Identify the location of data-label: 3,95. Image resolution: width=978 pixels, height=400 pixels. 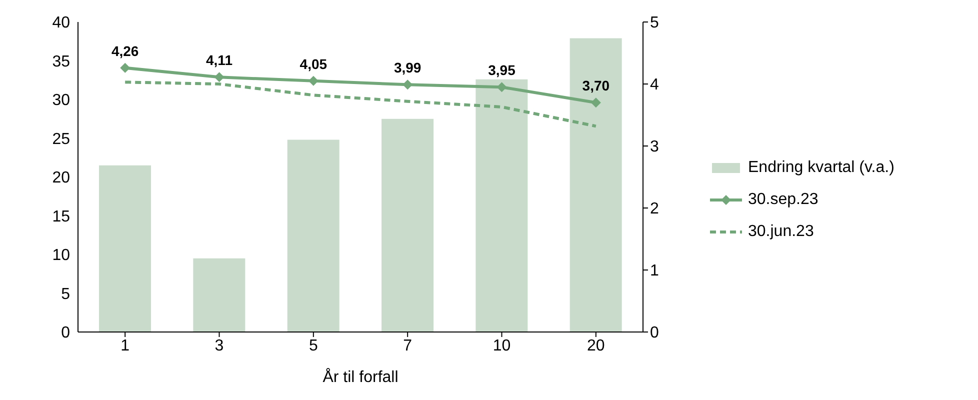
(502, 70).